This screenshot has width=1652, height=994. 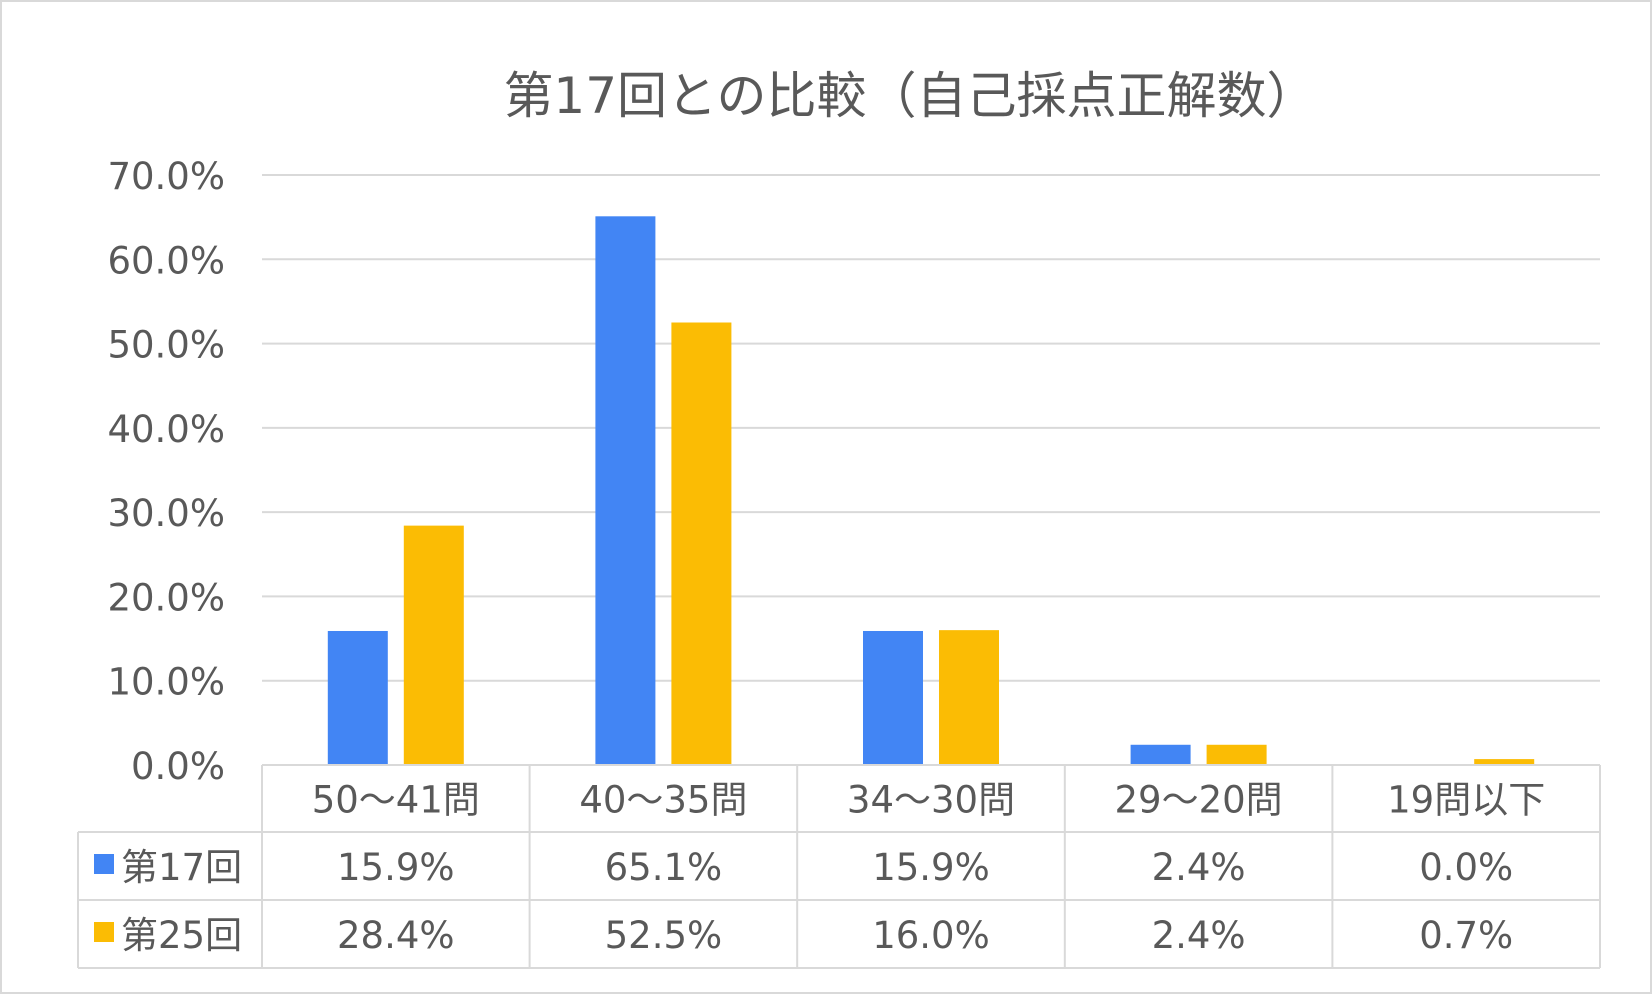 What do you see at coordinates (664, 867) in the screenshot?
I see `table-cell-value: 65.1%` at bounding box center [664, 867].